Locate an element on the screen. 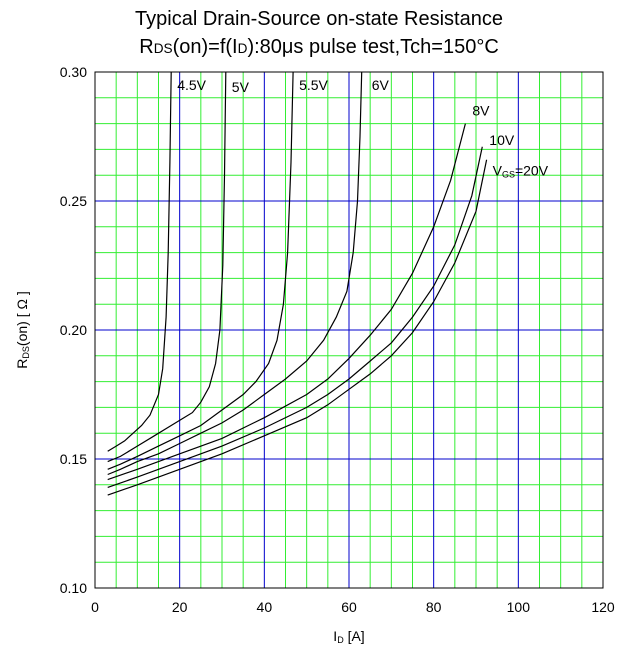 The width and height of the screenshot is (638, 651). y-axis-label-sub: DS is located at coordinates (26, 352).